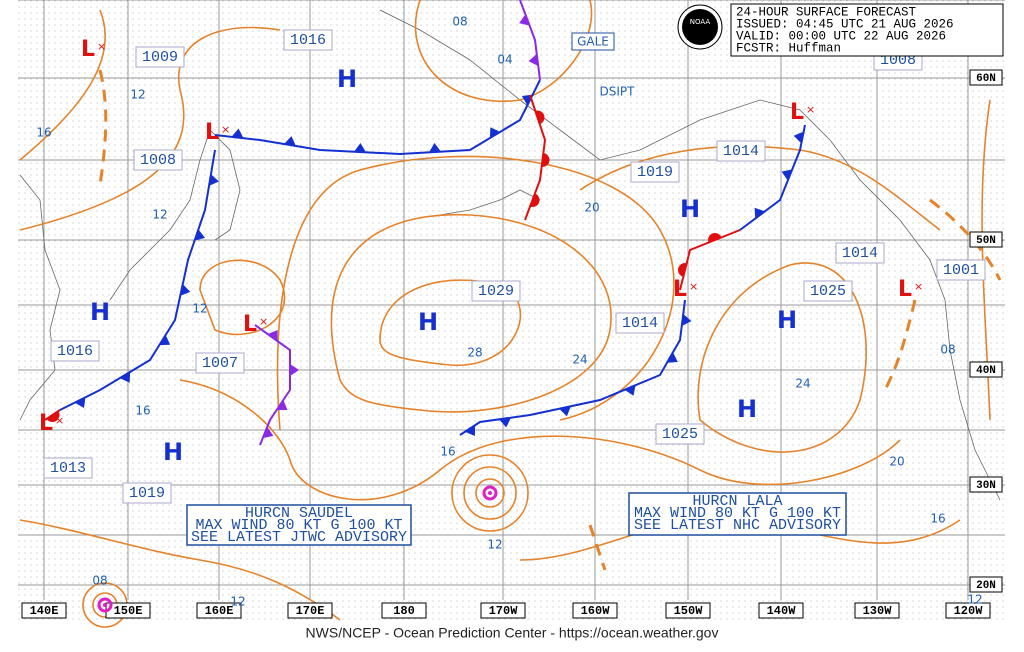 This screenshot has height=652, width=1024. I want to click on latitude-label: 20N, so click(986, 586).